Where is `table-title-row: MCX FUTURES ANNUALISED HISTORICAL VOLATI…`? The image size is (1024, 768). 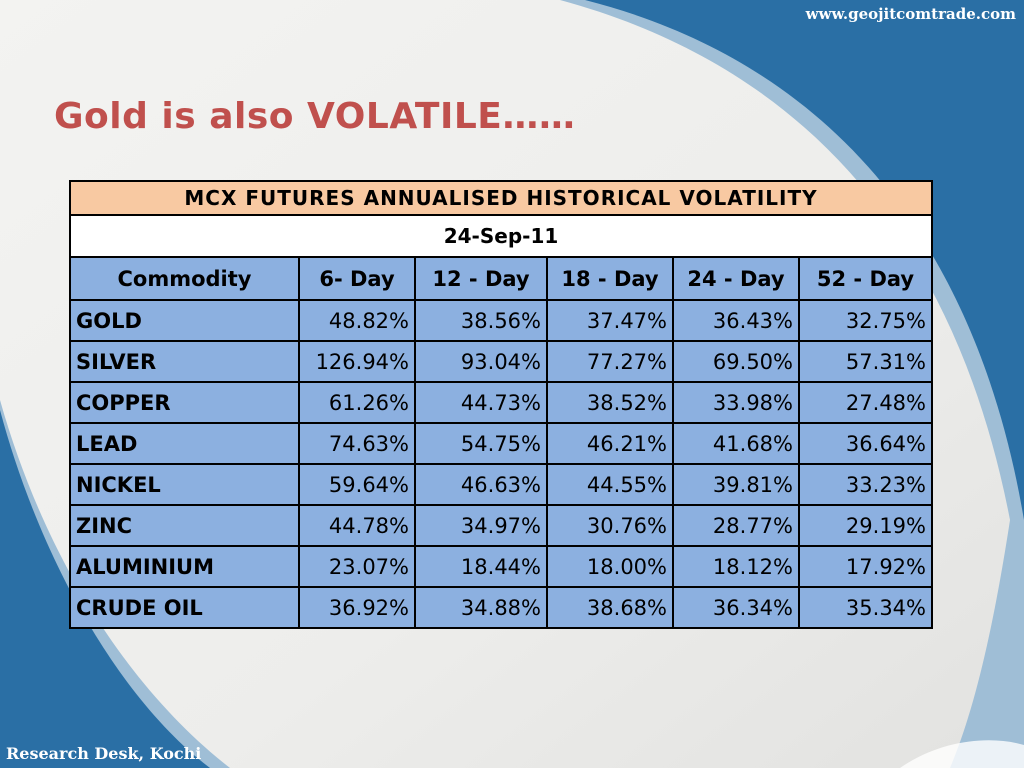 table-title-row: MCX FUTURES ANNUALISED HISTORICAL VOLATI… is located at coordinates (501, 198).